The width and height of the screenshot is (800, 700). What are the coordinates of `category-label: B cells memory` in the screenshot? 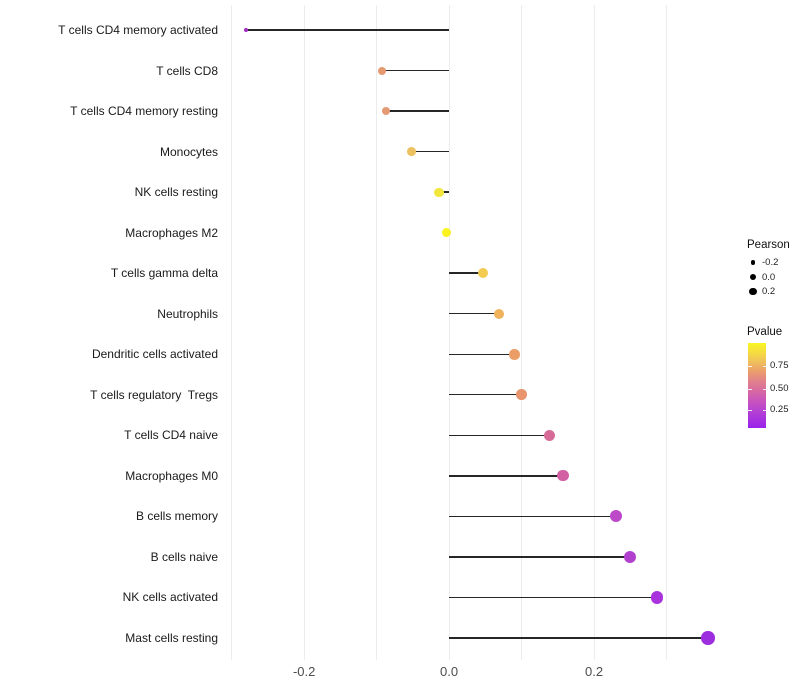 It's located at (176, 516).